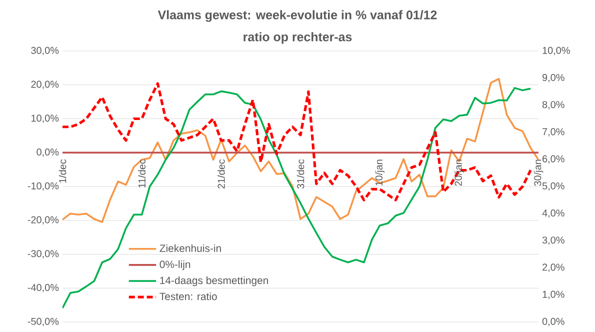  What do you see at coordinates (379, 173) in the screenshot?
I see `x-tick-label: 10/jan` at bounding box center [379, 173].